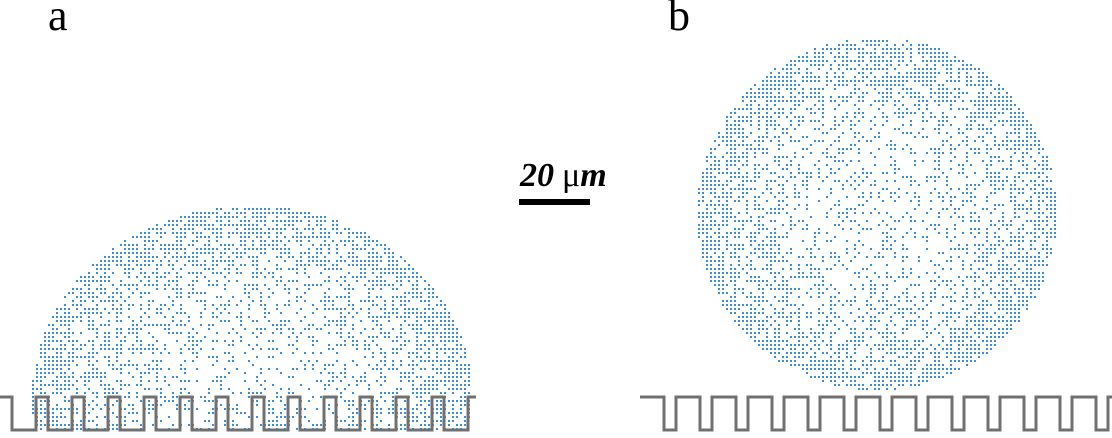 The height and width of the screenshot is (438, 1112). Describe the element at coordinates (238, 413) in the screenshot. I see `substrate-a` at that location.